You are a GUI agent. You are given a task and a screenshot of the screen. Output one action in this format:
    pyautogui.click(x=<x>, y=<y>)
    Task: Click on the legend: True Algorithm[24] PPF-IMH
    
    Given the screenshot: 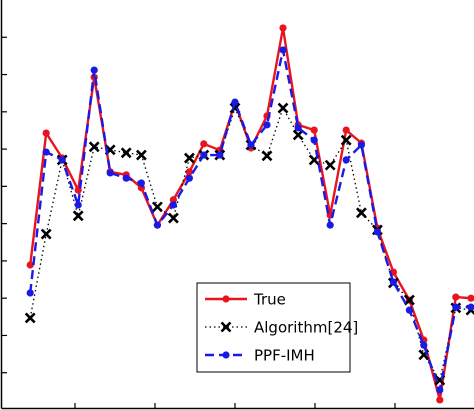 What is the action you would take?
    pyautogui.click(x=277, y=327)
    